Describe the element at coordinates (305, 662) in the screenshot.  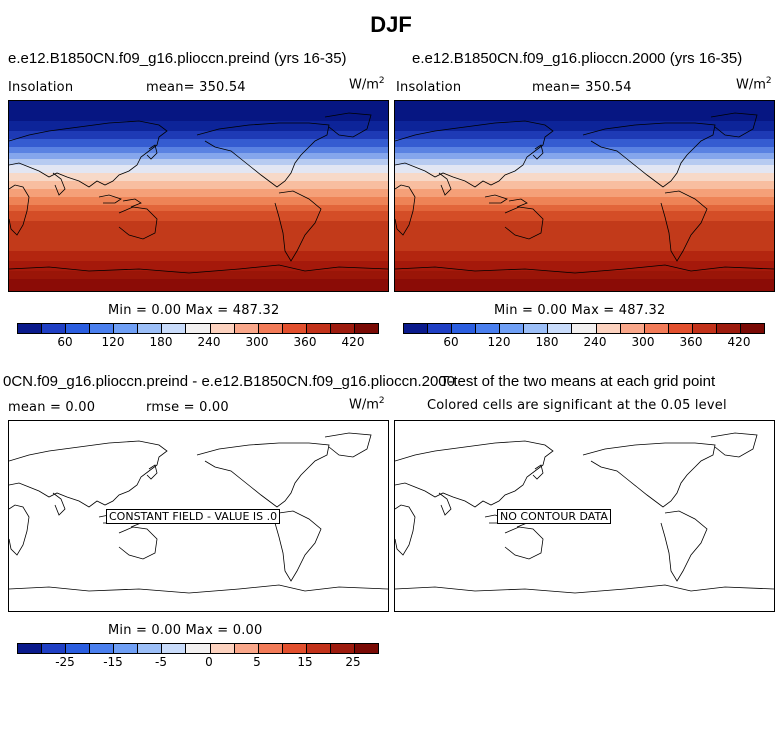
I see `colorbar-tick-label: 15` at that location.